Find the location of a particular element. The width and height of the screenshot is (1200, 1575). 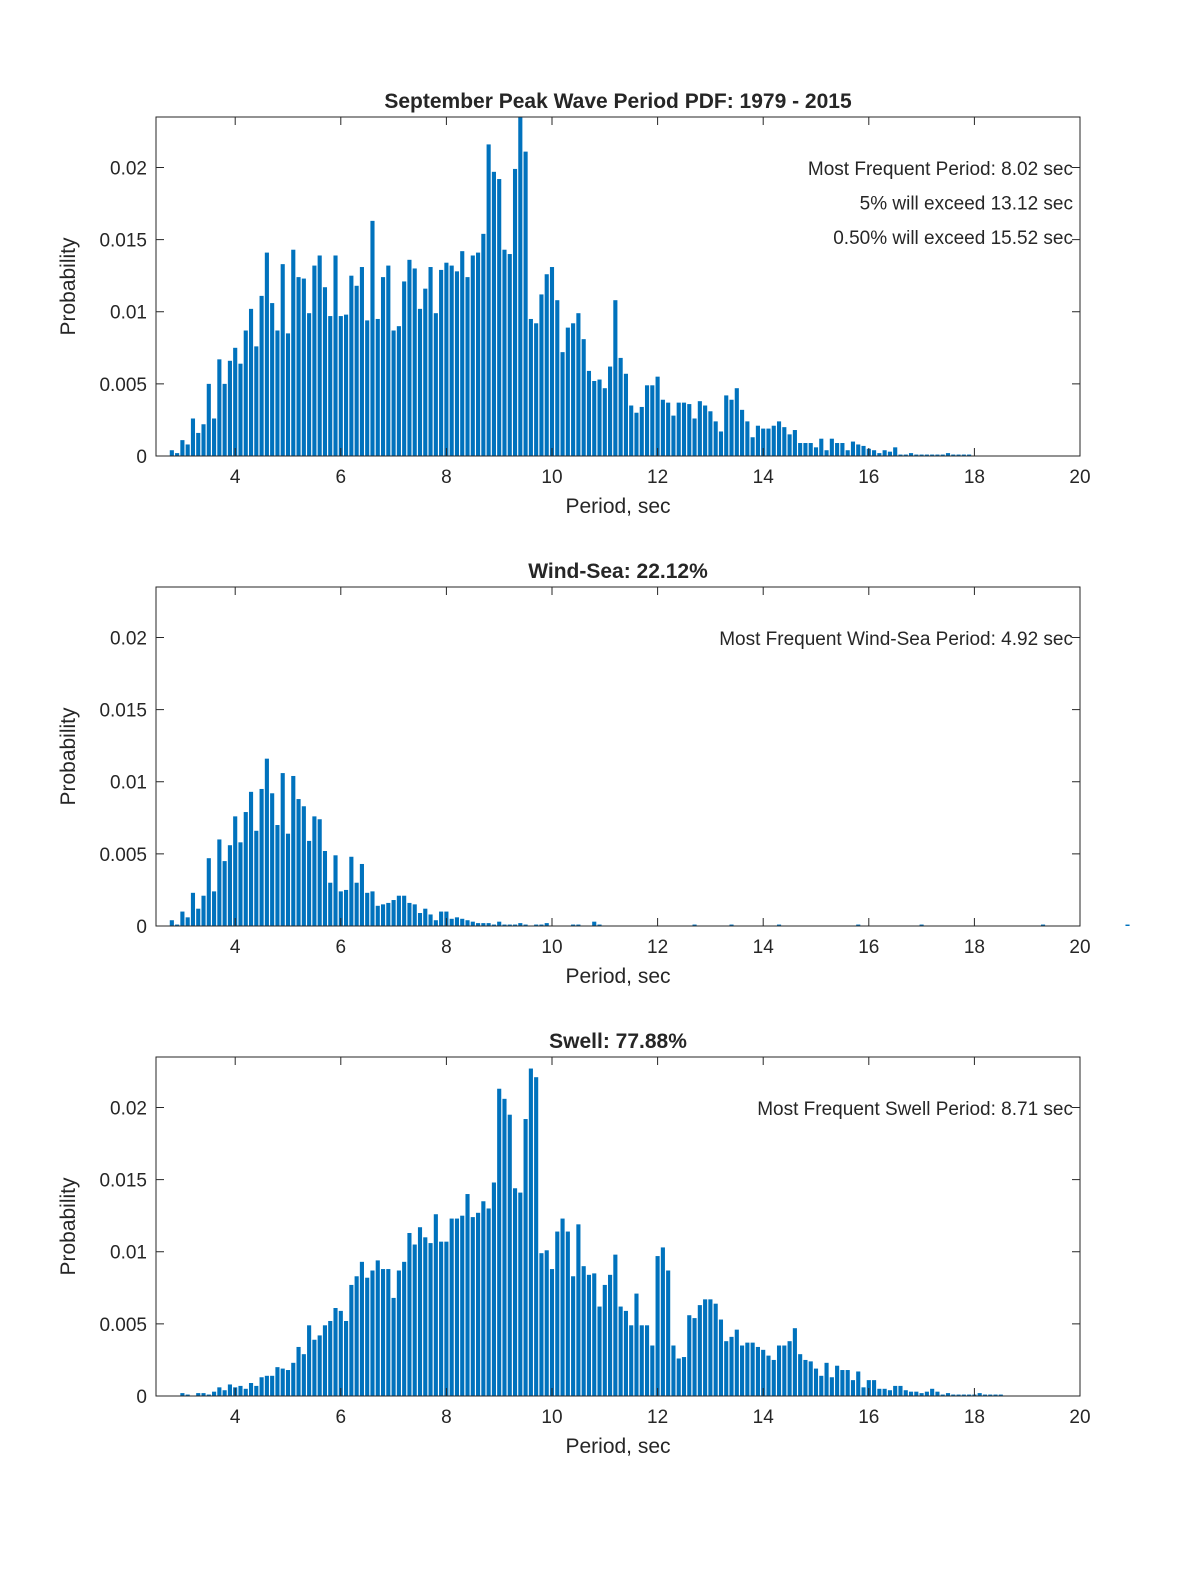

y-tick-label: 0.01 is located at coordinates (128, 783).